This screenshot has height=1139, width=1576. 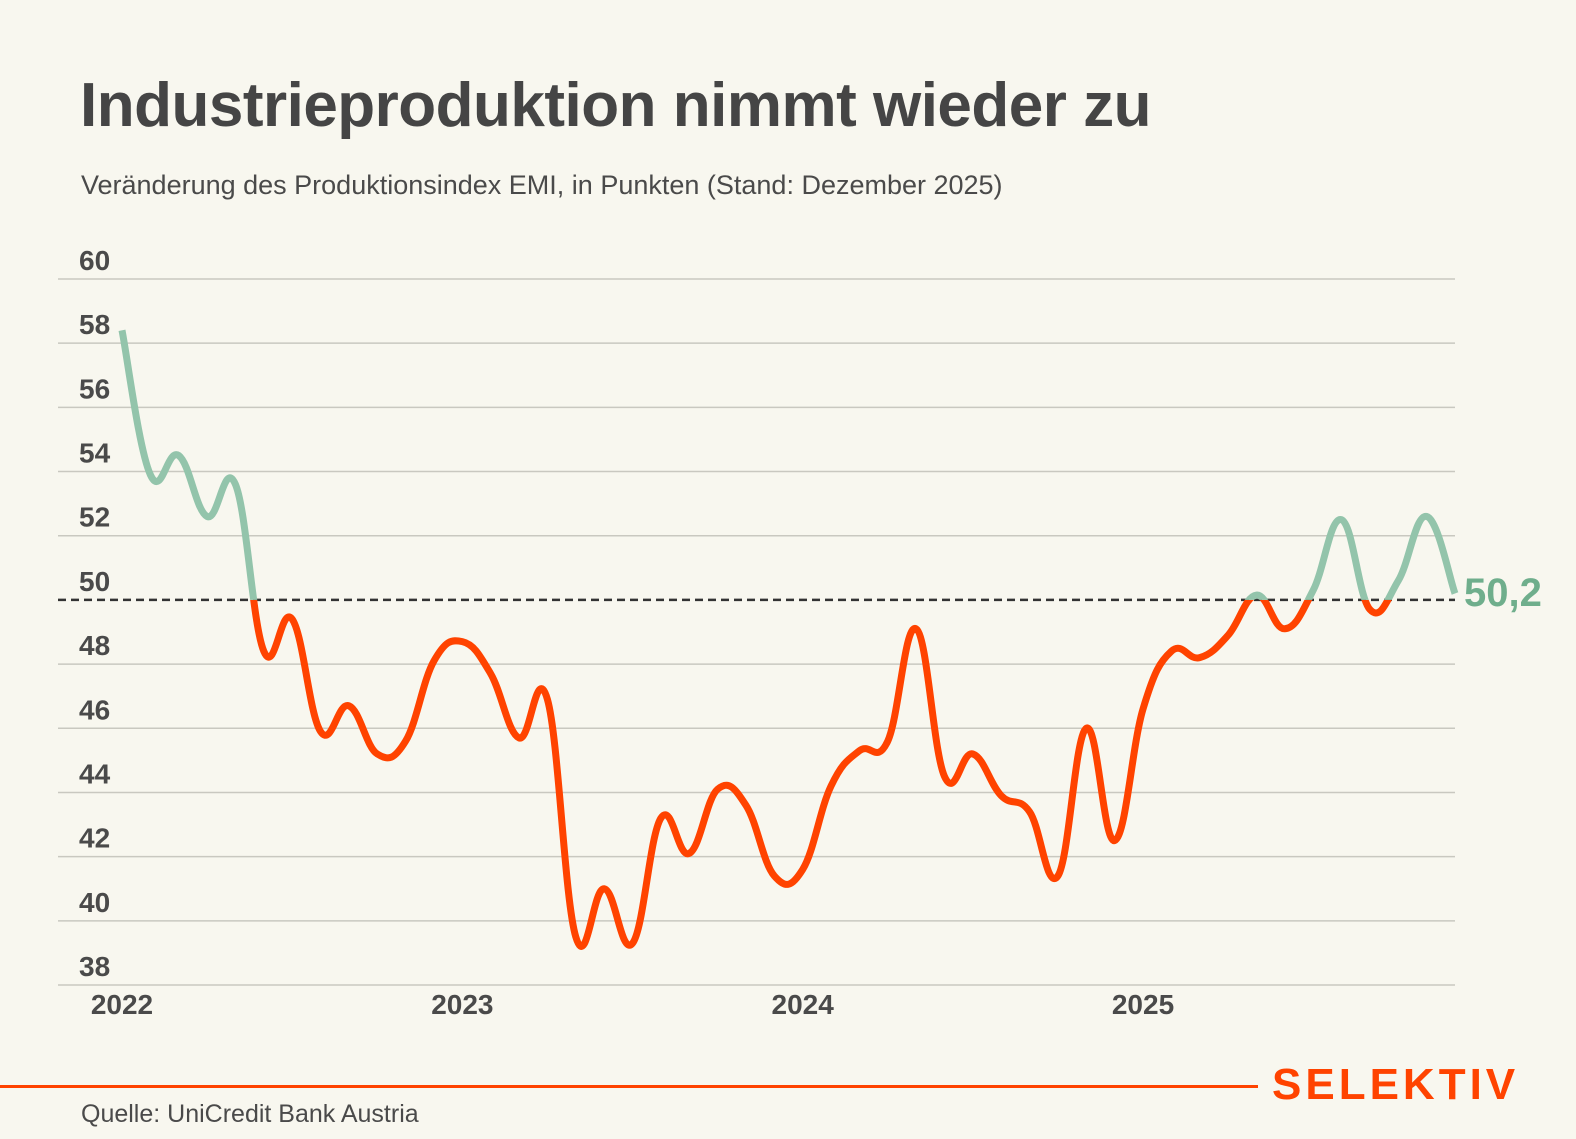 What do you see at coordinates (95, 613) in the screenshot?
I see `y-axis-ticks: 60 58 56 54 52 50 48 46 44 42 40 38` at bounding box center [95, 613].